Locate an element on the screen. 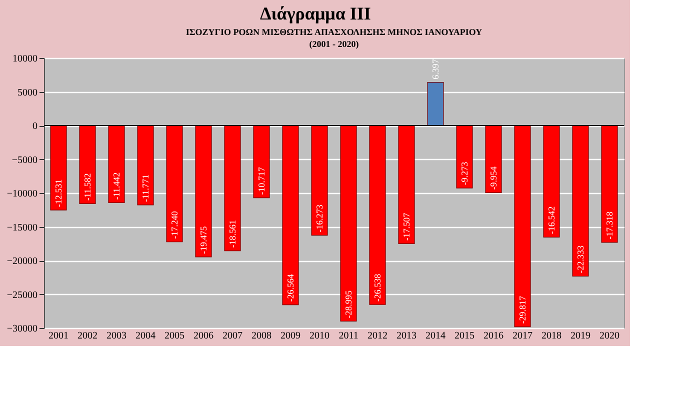  x-tick-label: 2018 is located at coordinates (552, 336).